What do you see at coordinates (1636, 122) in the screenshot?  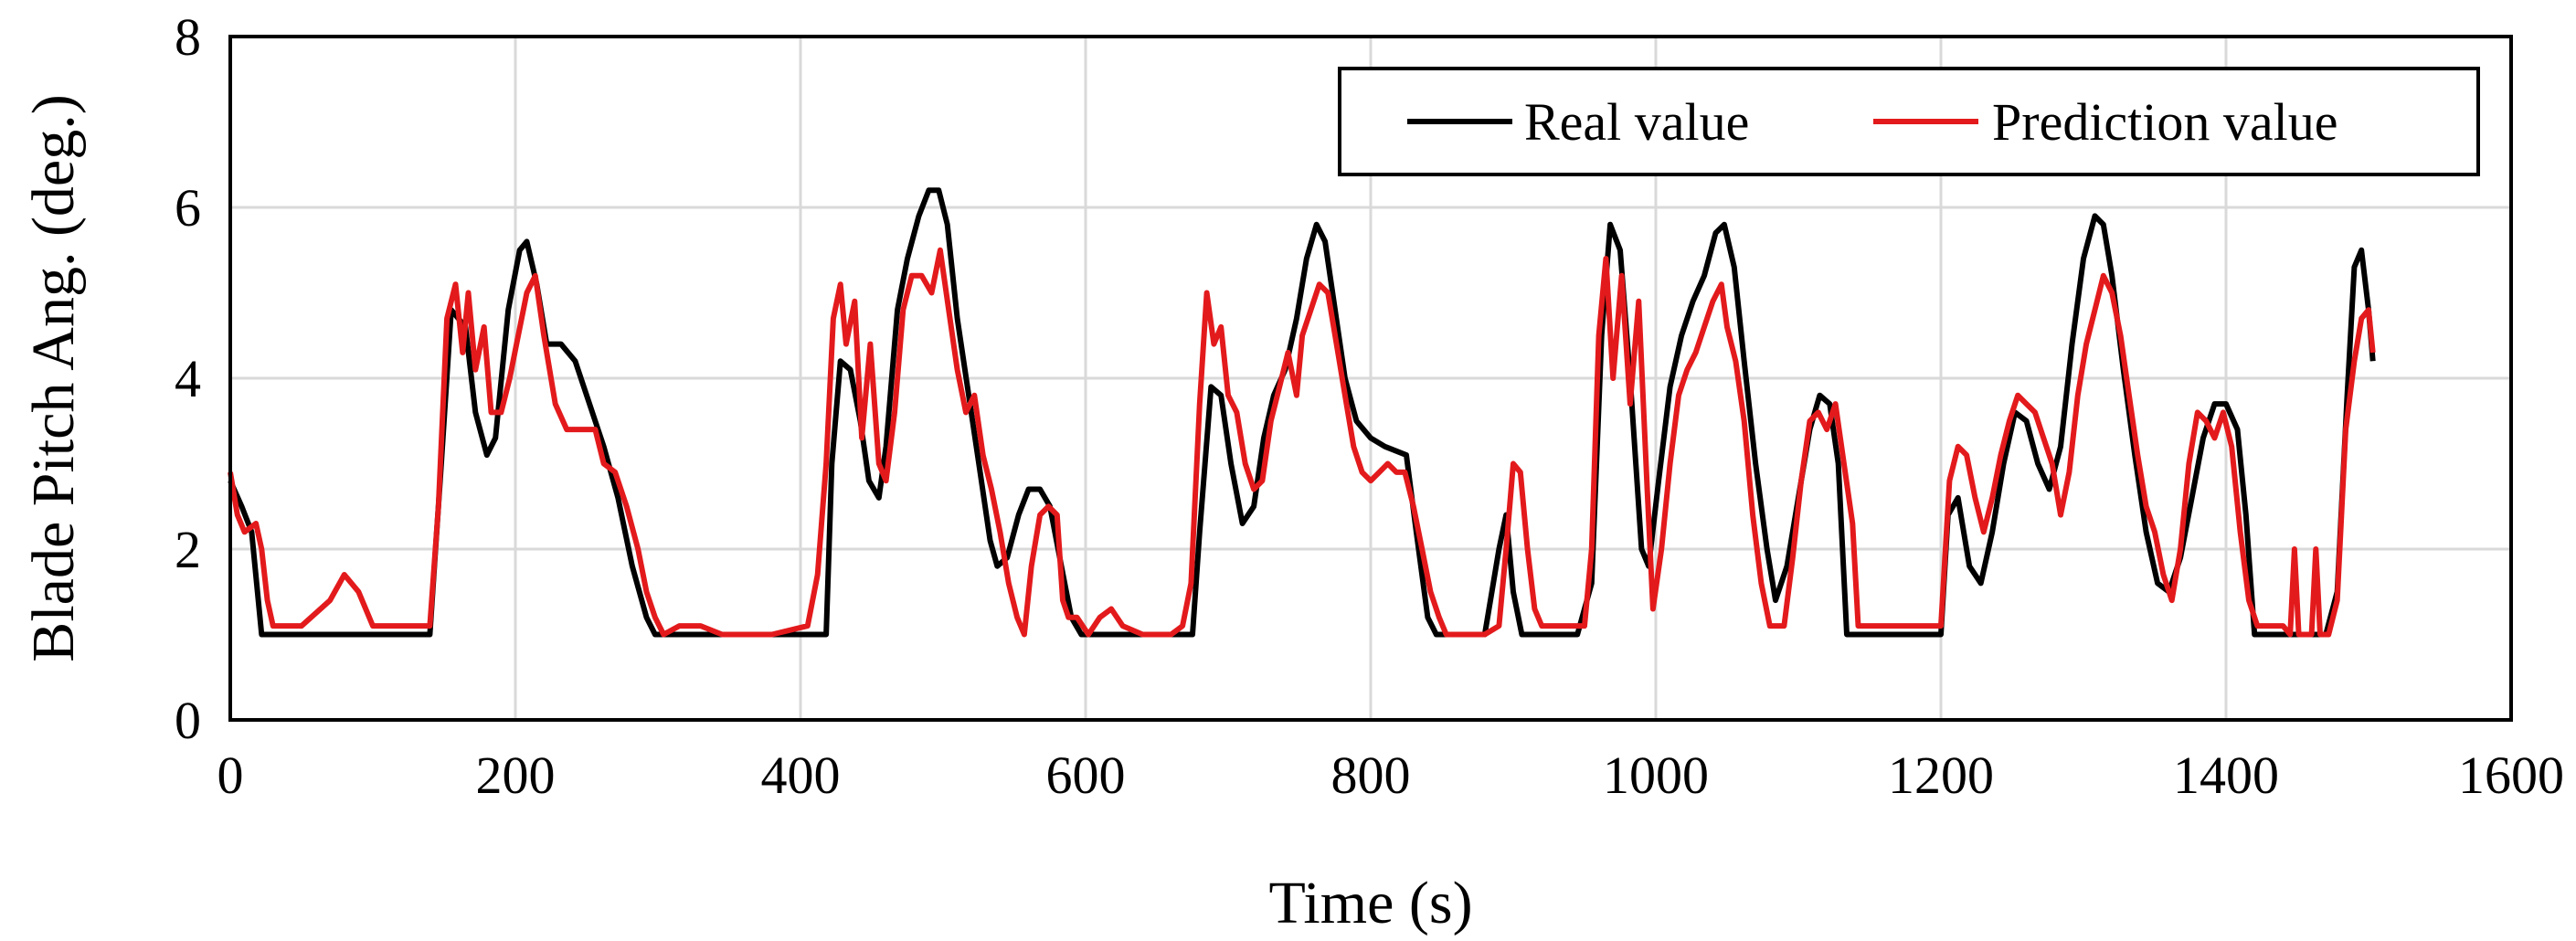 I see `legend-label-real-value: Real value` at bounding box center [1636, 122].